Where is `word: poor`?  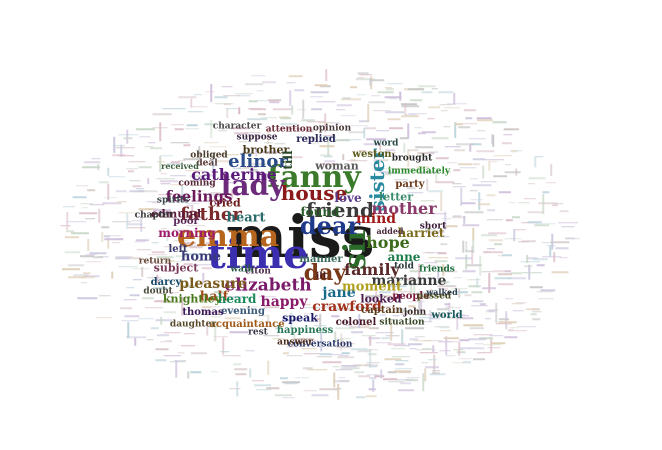
word: poor is located at coordinates (186, 221).